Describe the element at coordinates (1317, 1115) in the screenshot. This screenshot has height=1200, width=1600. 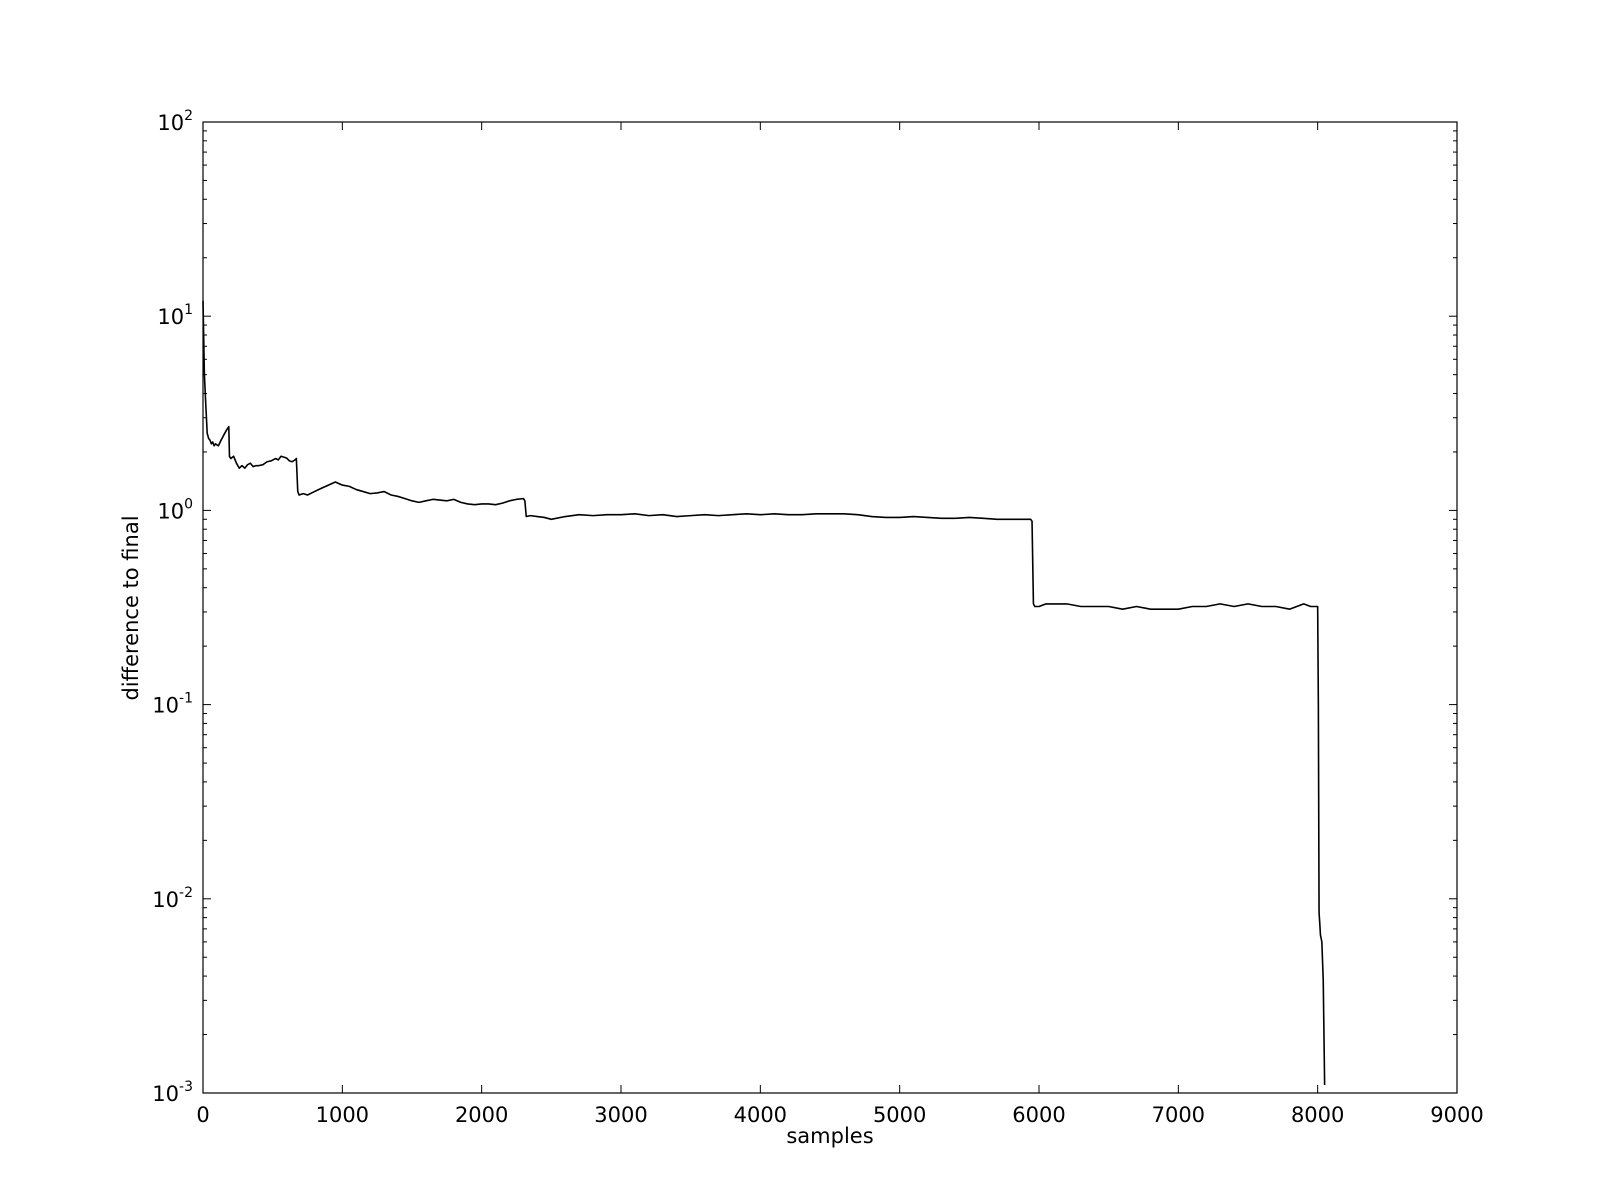
I see `x-tick-label: 8000` at that location.